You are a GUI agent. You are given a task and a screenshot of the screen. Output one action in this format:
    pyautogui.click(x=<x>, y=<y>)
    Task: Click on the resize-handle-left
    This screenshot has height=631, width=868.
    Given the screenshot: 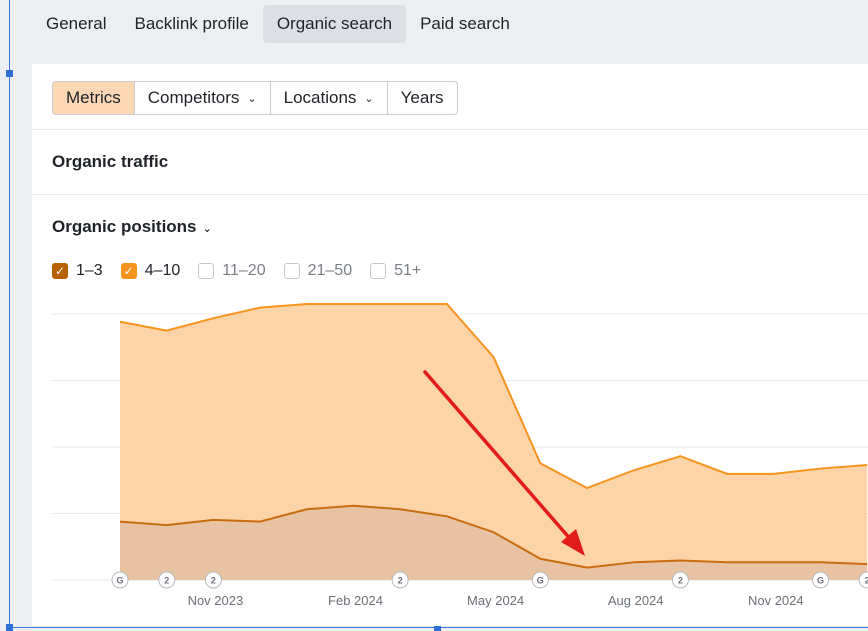 What is the action you would take?
    pyautogui.click(x=9, y=73)
    